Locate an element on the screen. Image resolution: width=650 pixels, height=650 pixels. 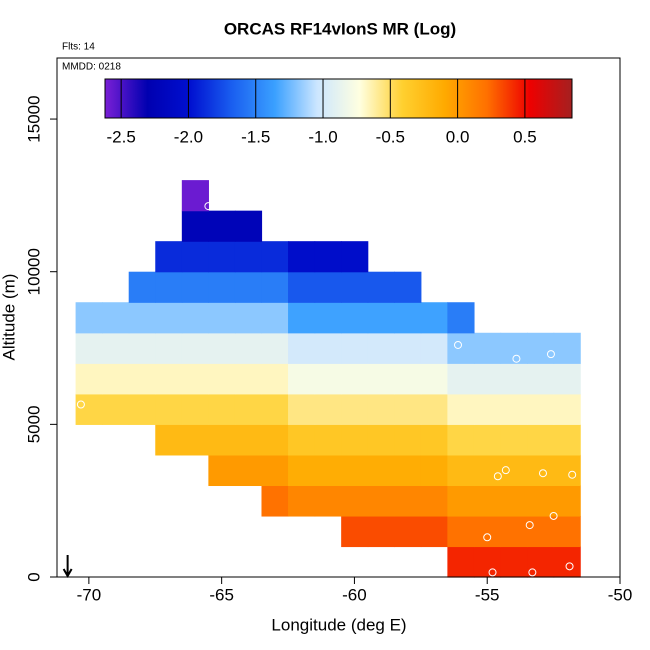
colorbar is located at coordinates (338, 98).